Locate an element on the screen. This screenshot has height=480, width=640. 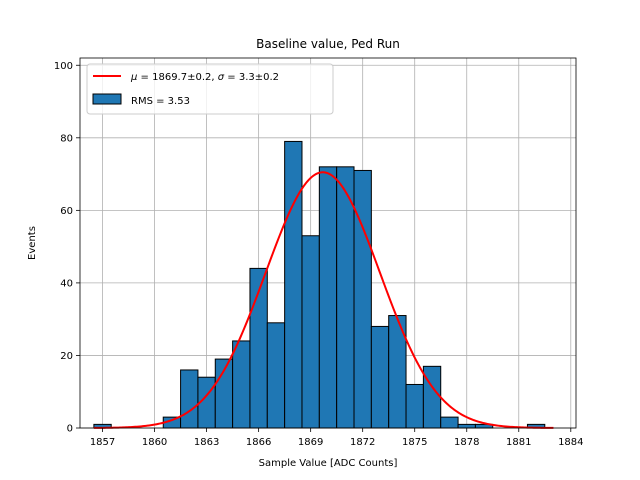
legend: μ = 1869.7±0.2, σ = 3.3±0.2 RMS = 3.53 is located at coordinates (210, 89).